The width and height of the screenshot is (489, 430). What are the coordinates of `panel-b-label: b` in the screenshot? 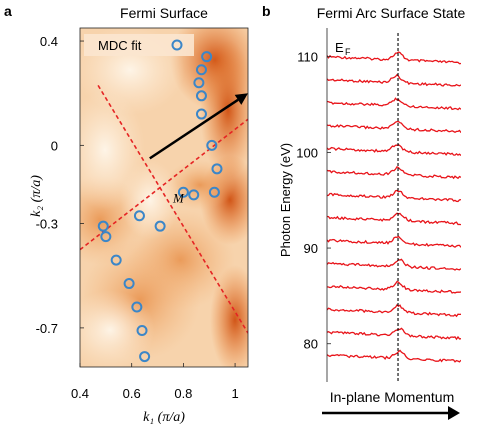 It's located at (266, 11).